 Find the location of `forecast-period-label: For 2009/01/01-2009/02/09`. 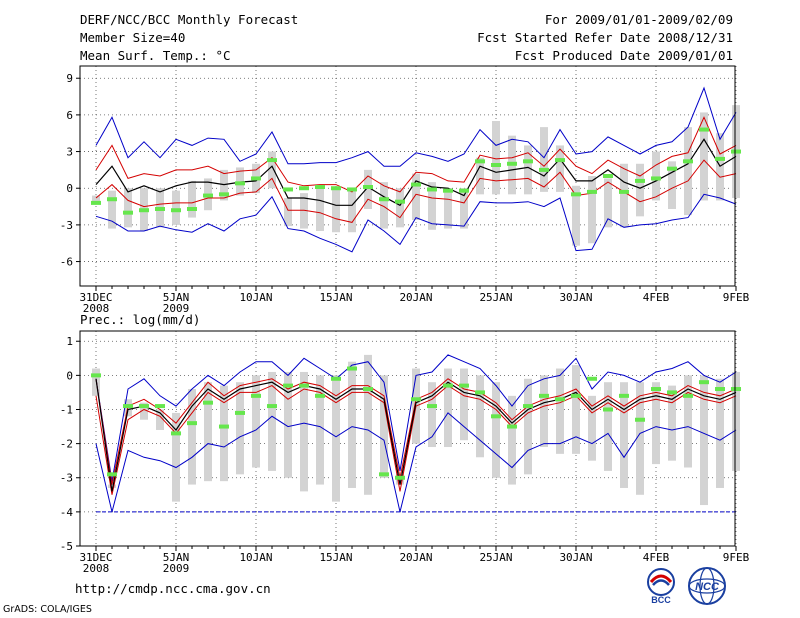

forecast-period-label: For 2009/01/01-2009/02/09 is located at coordinates (638, 19).